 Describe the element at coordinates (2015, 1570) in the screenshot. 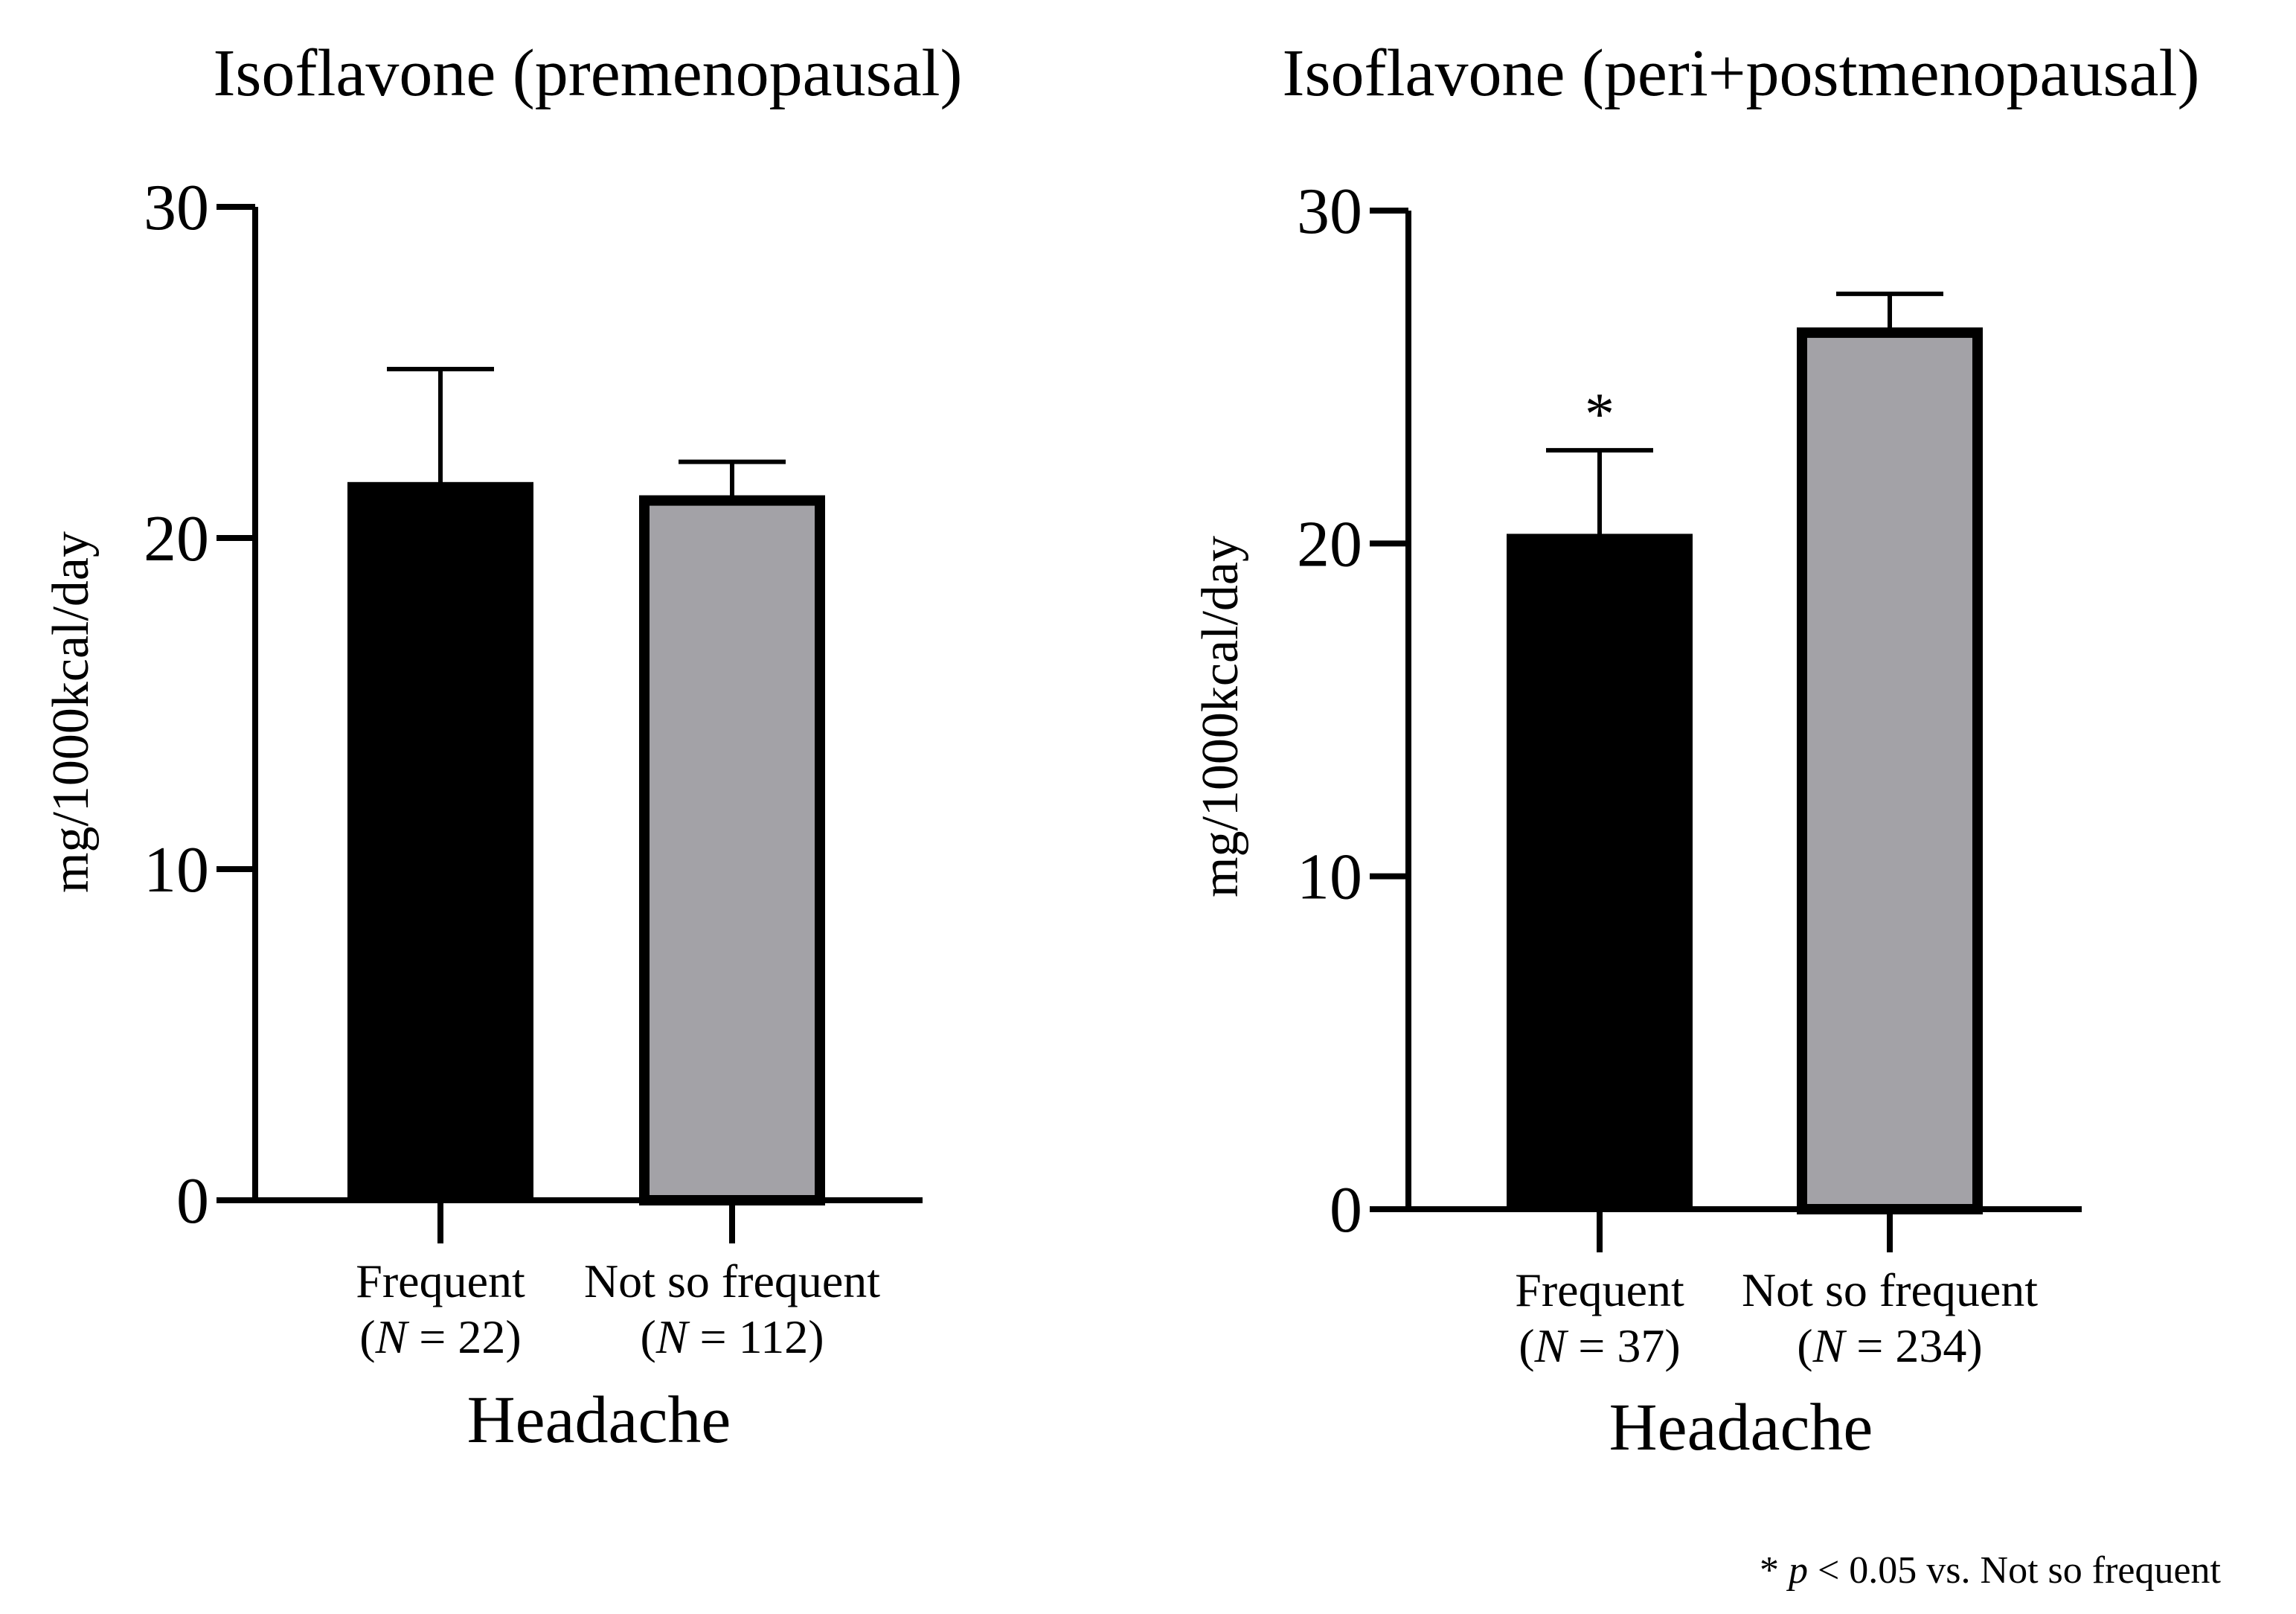

I see `footnote-rest: < 0.05 vs. Not so frequent` at that location.